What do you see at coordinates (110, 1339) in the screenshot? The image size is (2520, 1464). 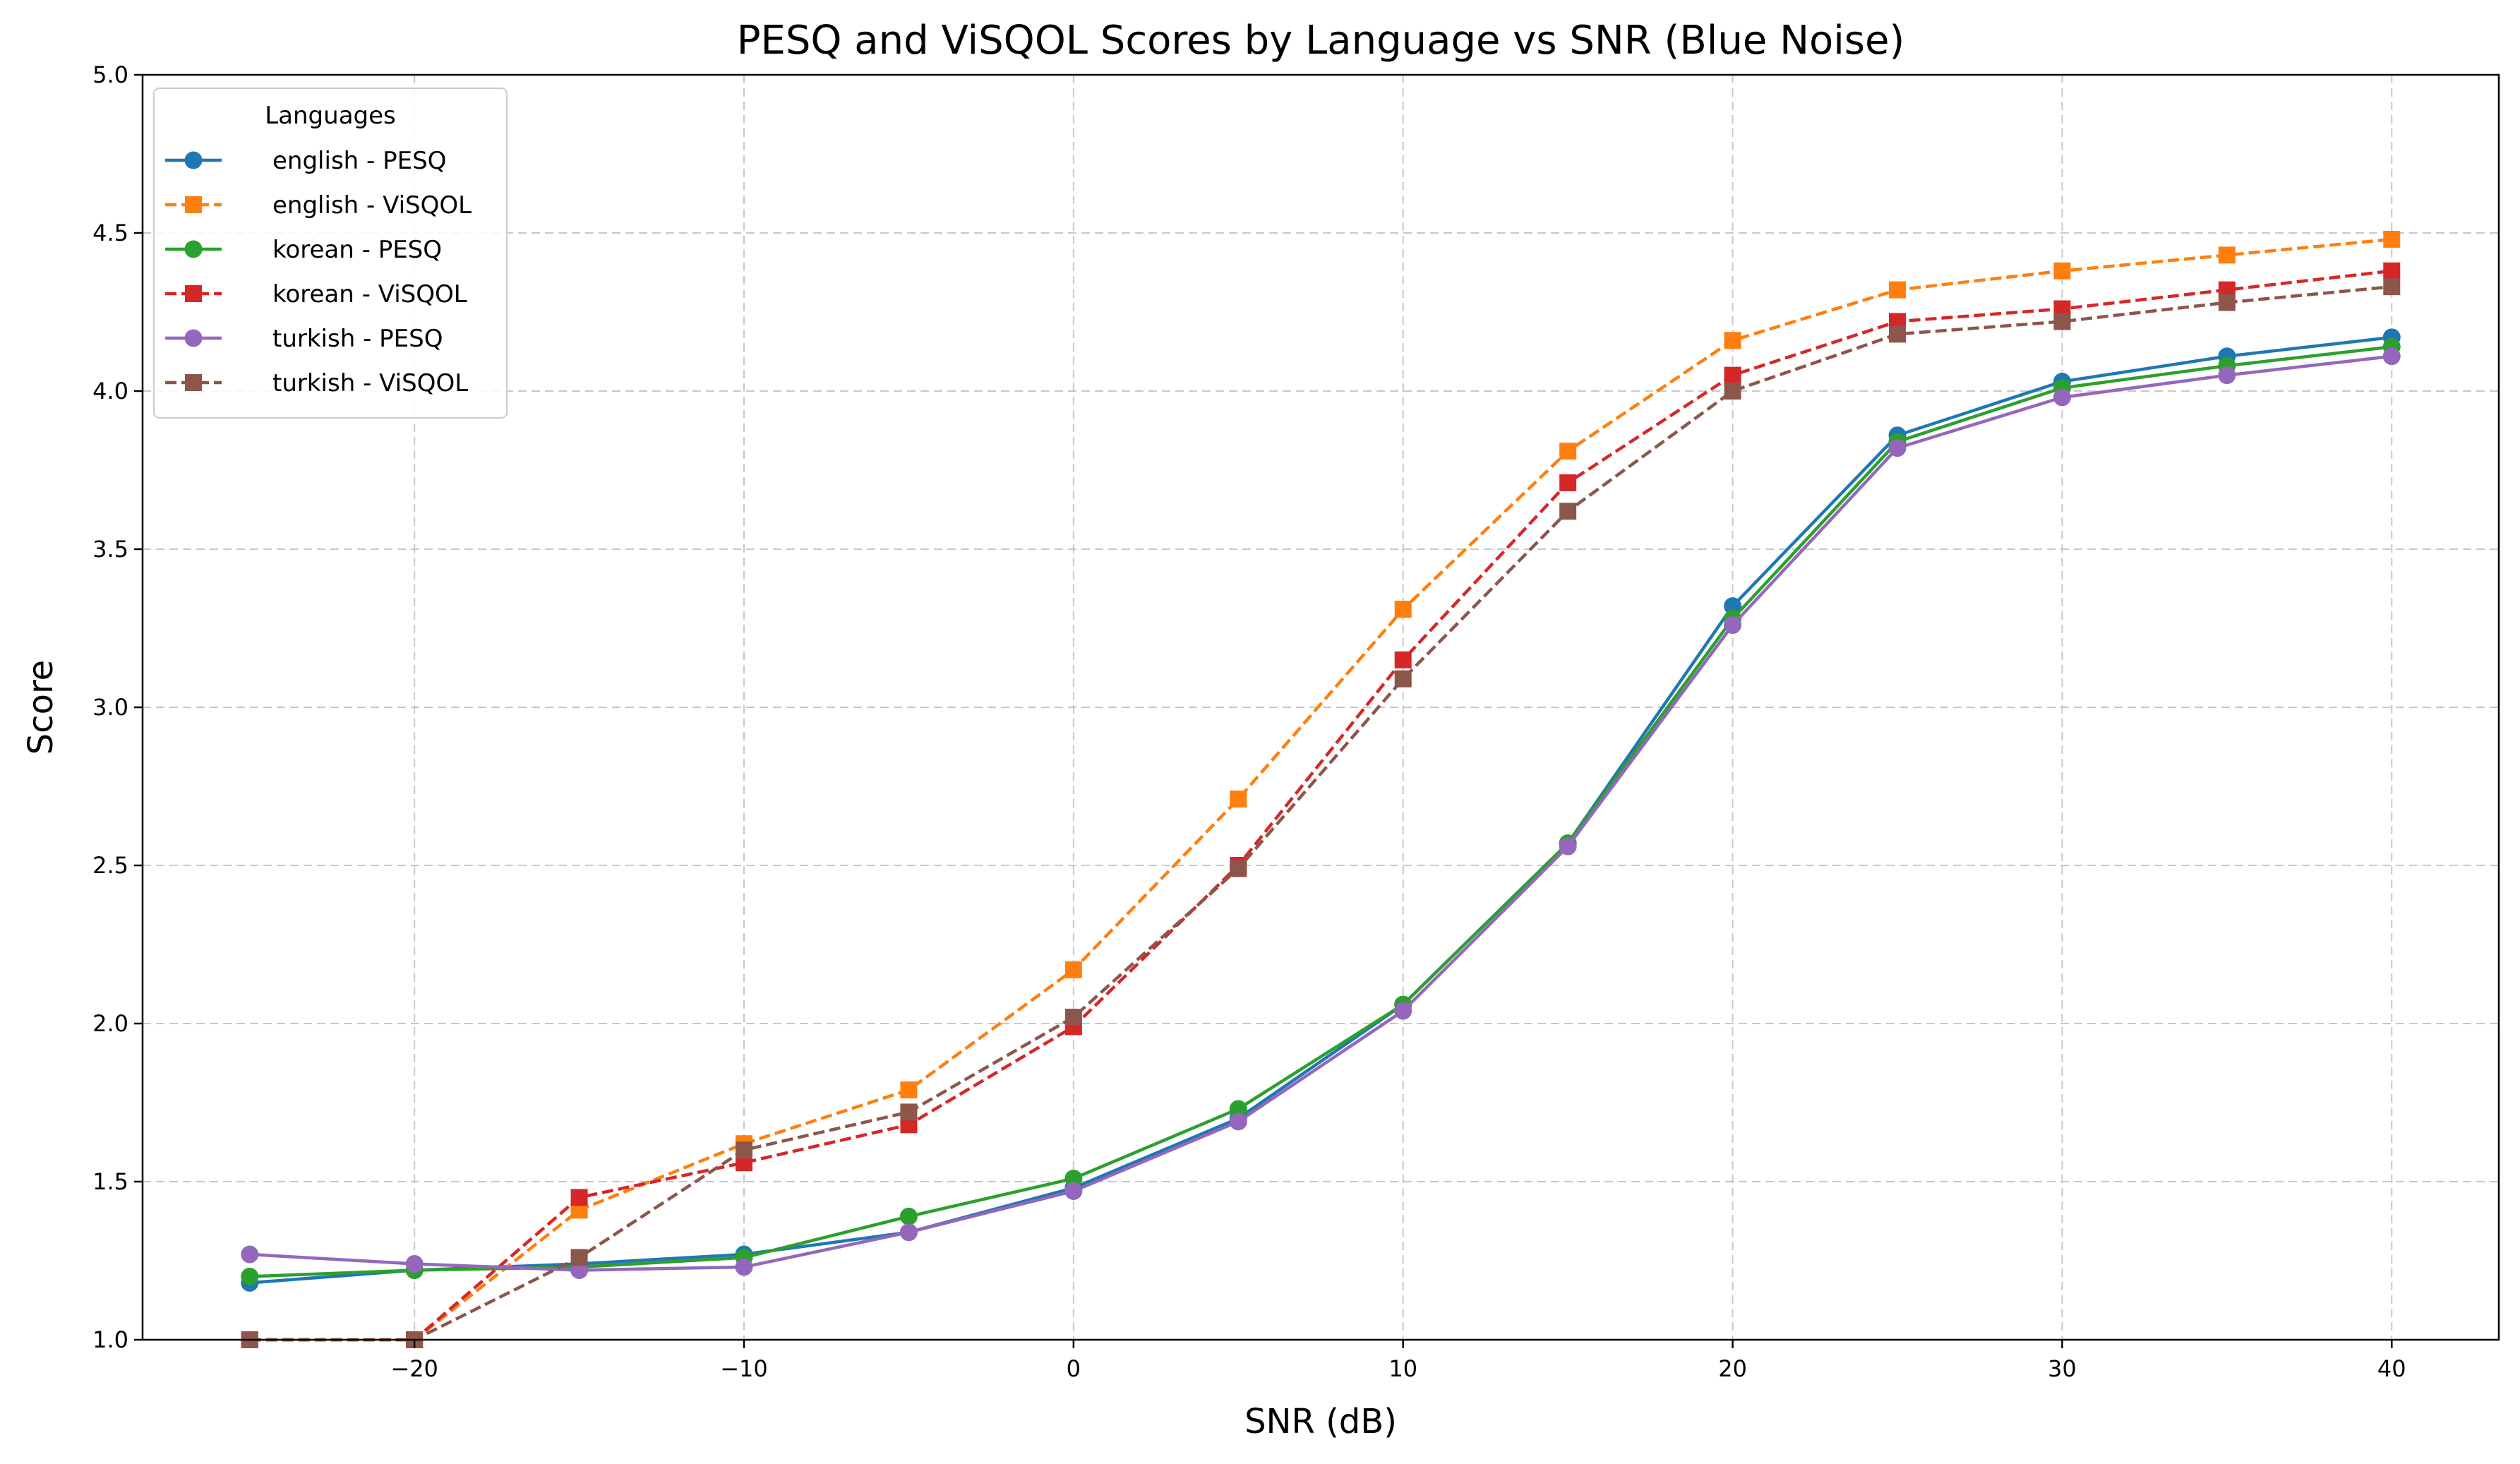 I see `y-tick-label: 1.0` at bounding box center [110, 1339].